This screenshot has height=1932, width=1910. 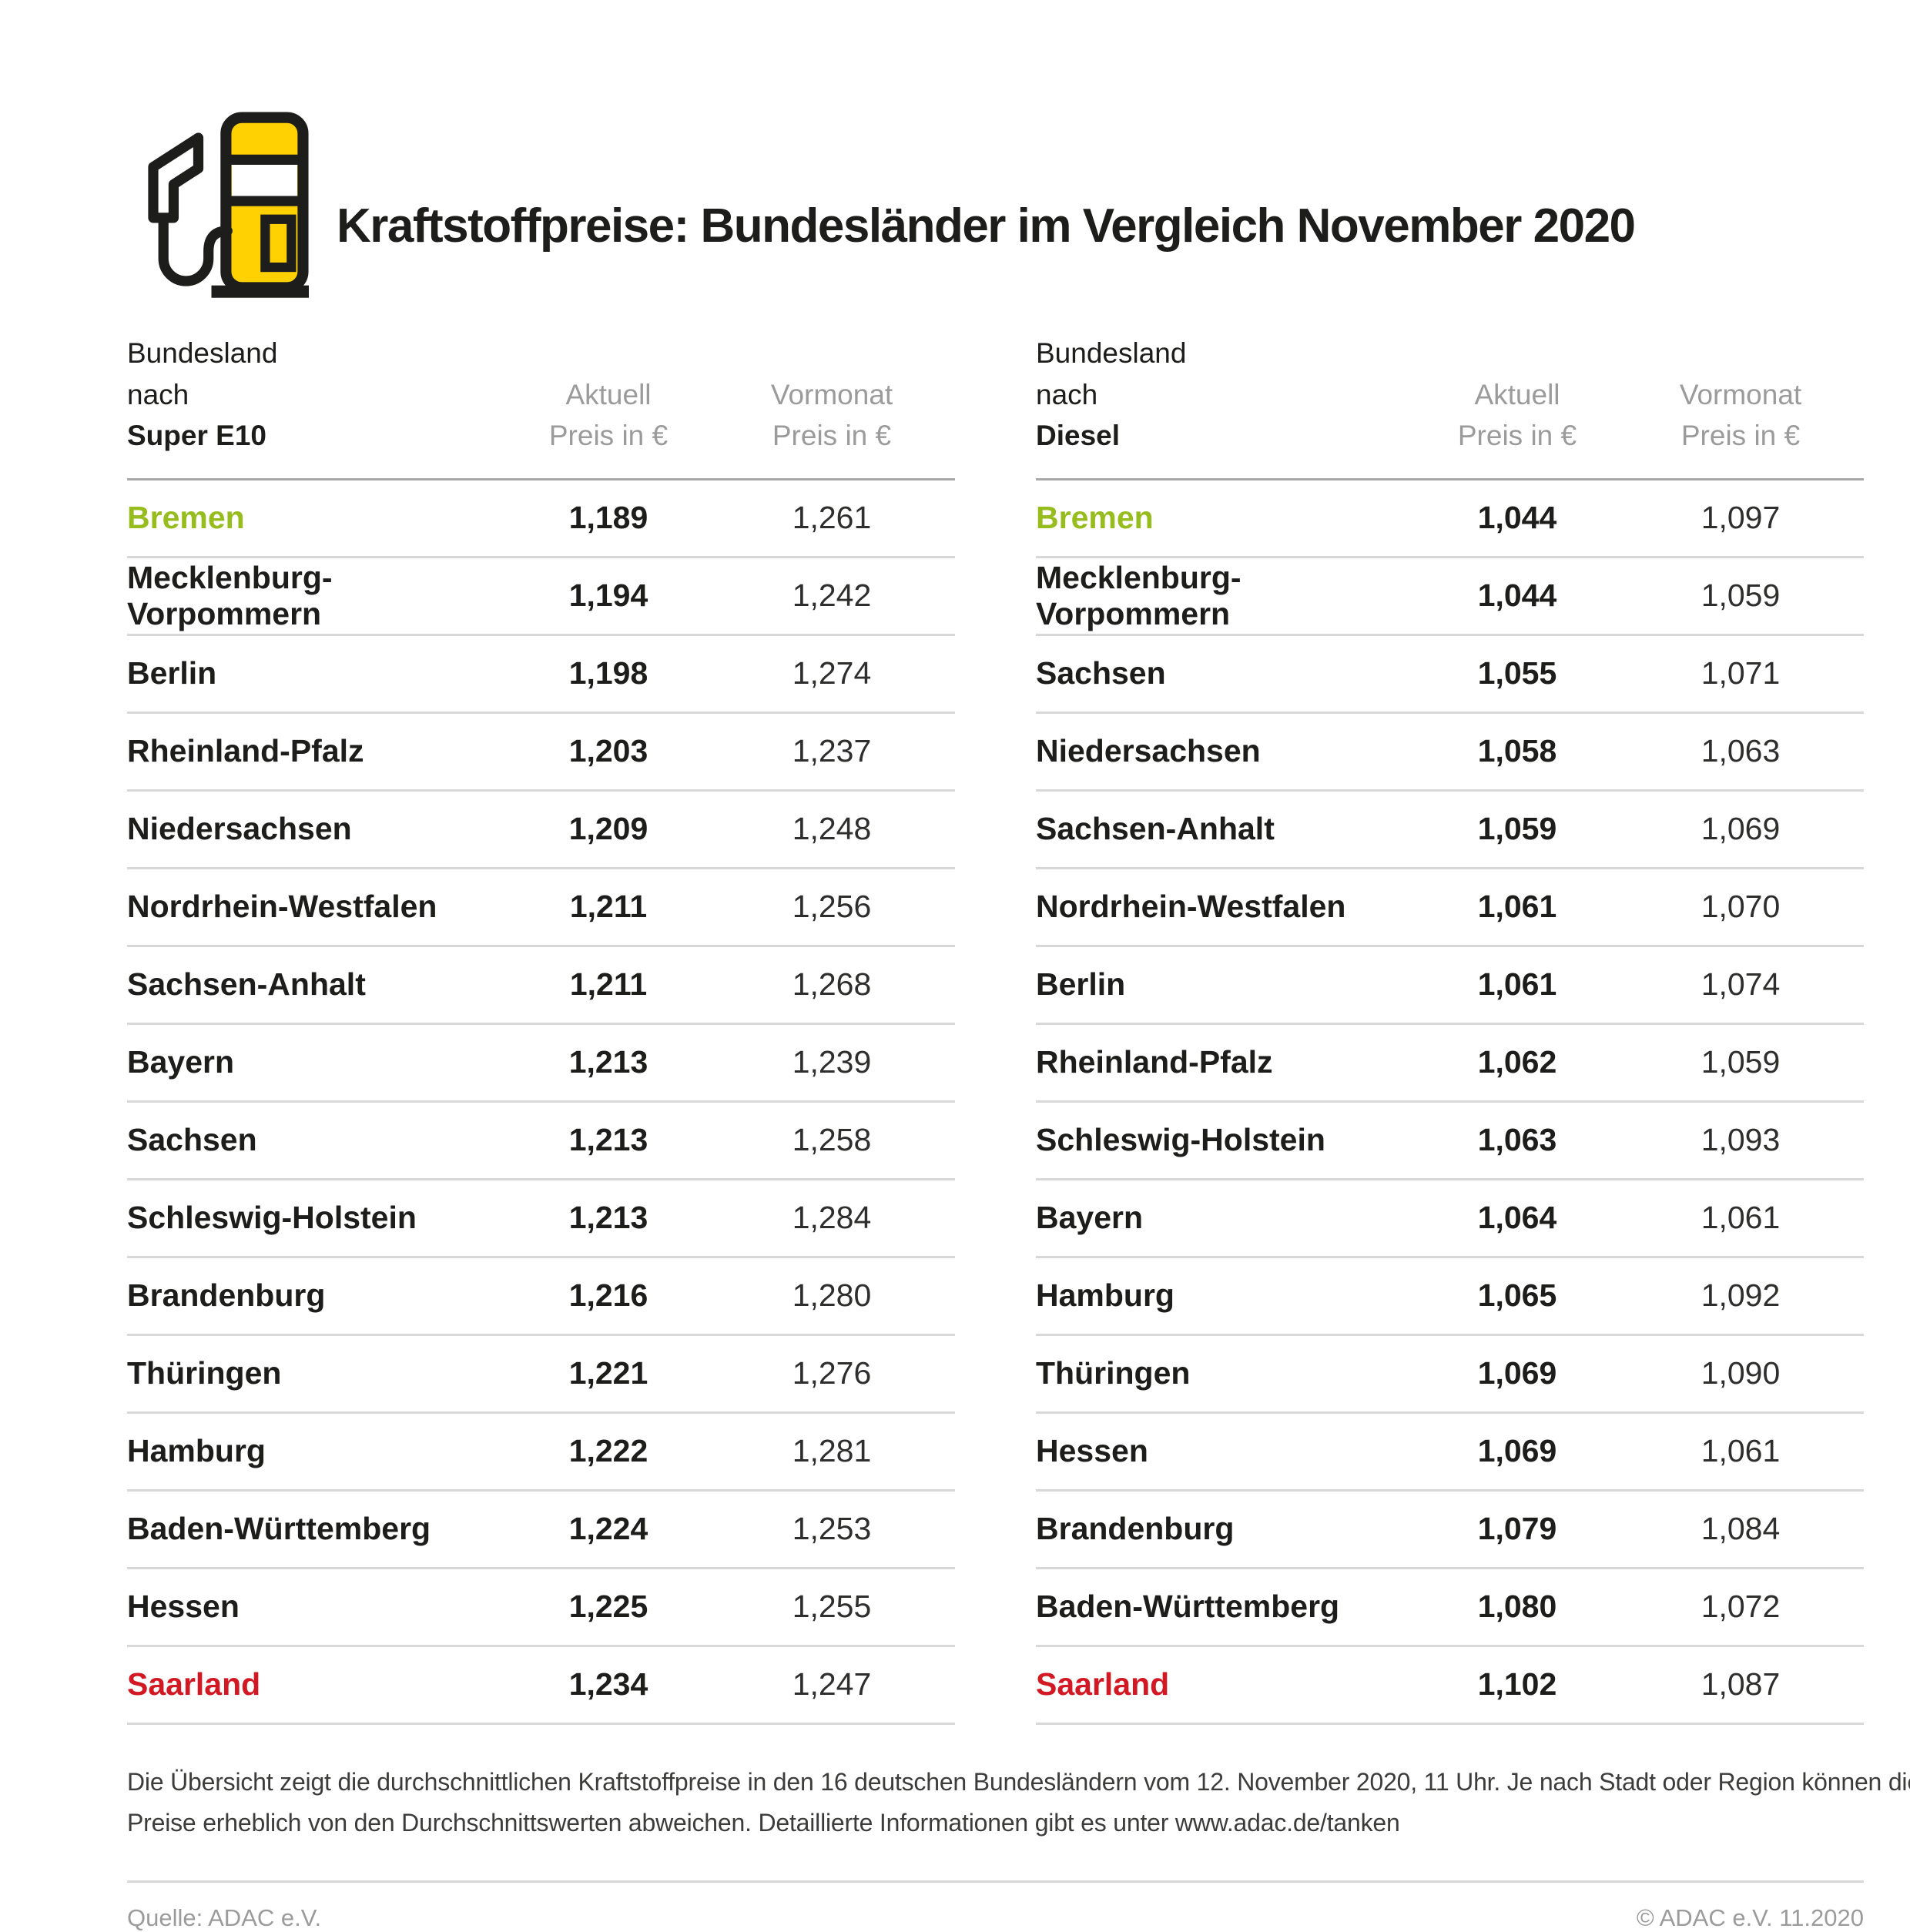 I want to click on previous-price: 1,258, so click(x=832, y=1140).